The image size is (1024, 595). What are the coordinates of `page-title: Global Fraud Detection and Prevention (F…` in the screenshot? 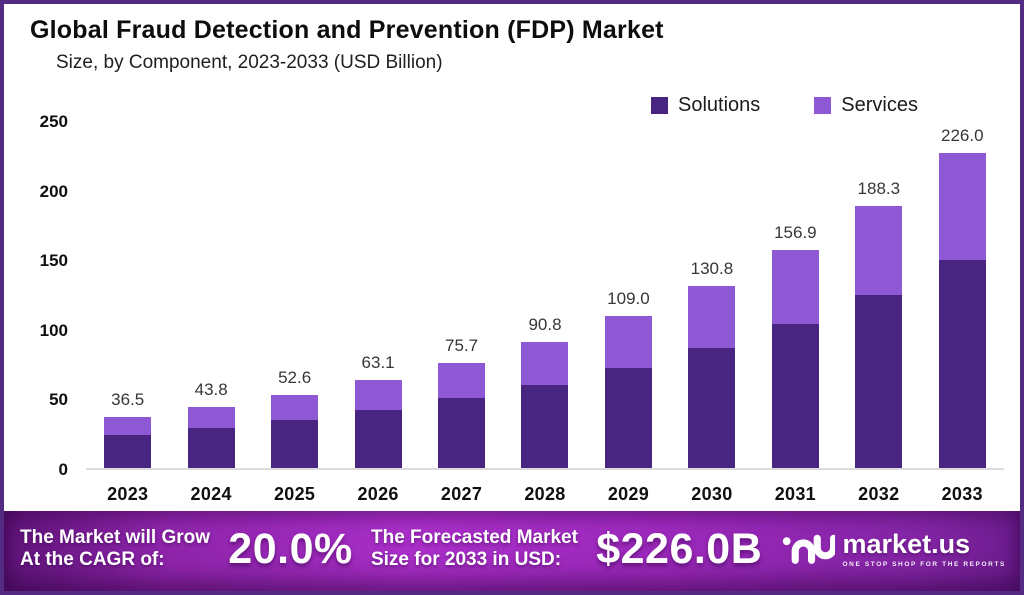 It's located at (347, 30).